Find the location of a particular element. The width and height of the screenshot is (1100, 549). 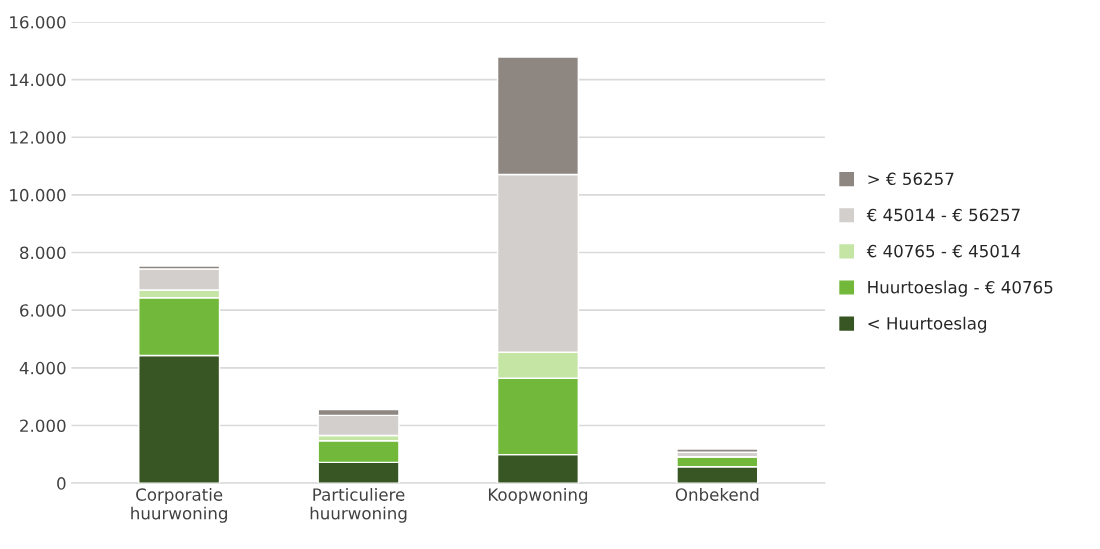

y-tick-label: 10.000 is located at coordinates (38, 195).